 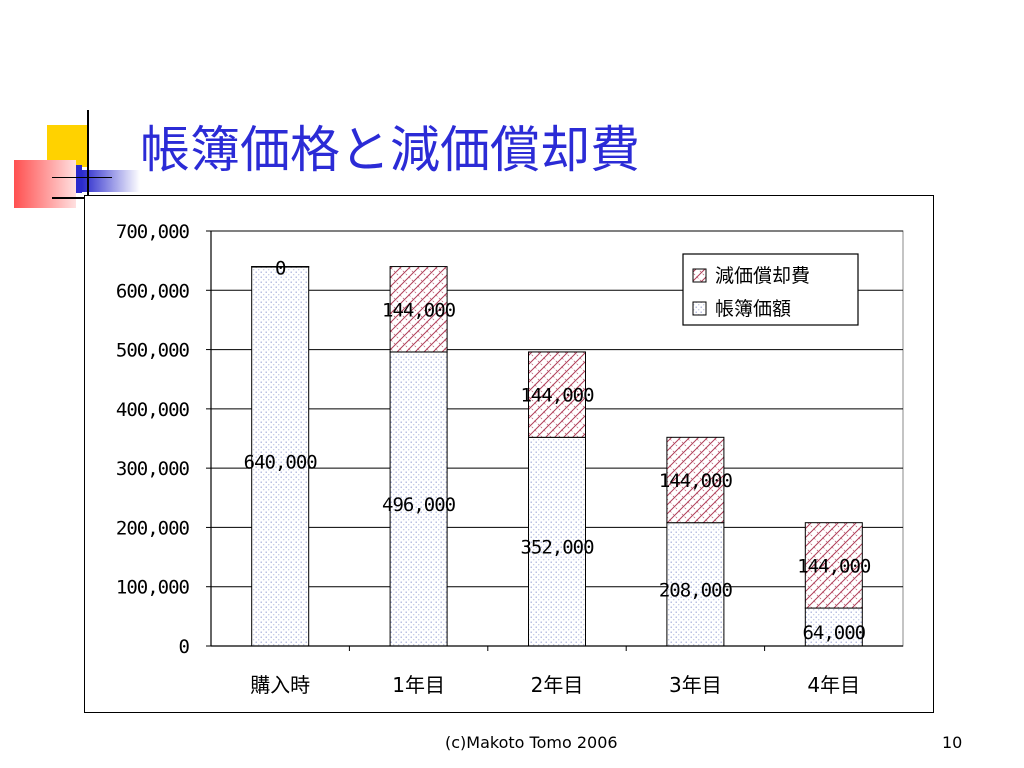 What do you see at coordinates (952, 742) in the screenshot?
I see `page-number: 10` at bounding box center [952, 742].